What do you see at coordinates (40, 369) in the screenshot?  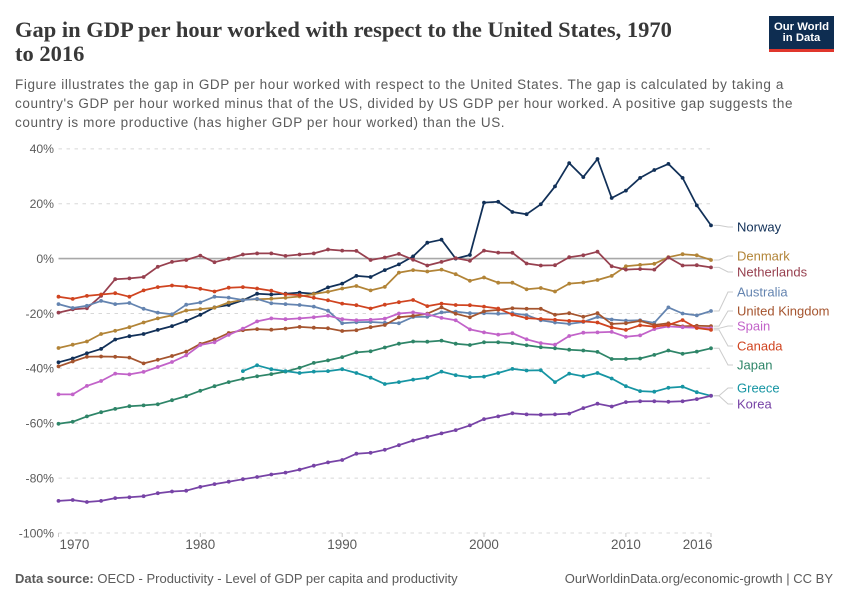 I see `svg-text: -40%` at bounding box center [40, 369].